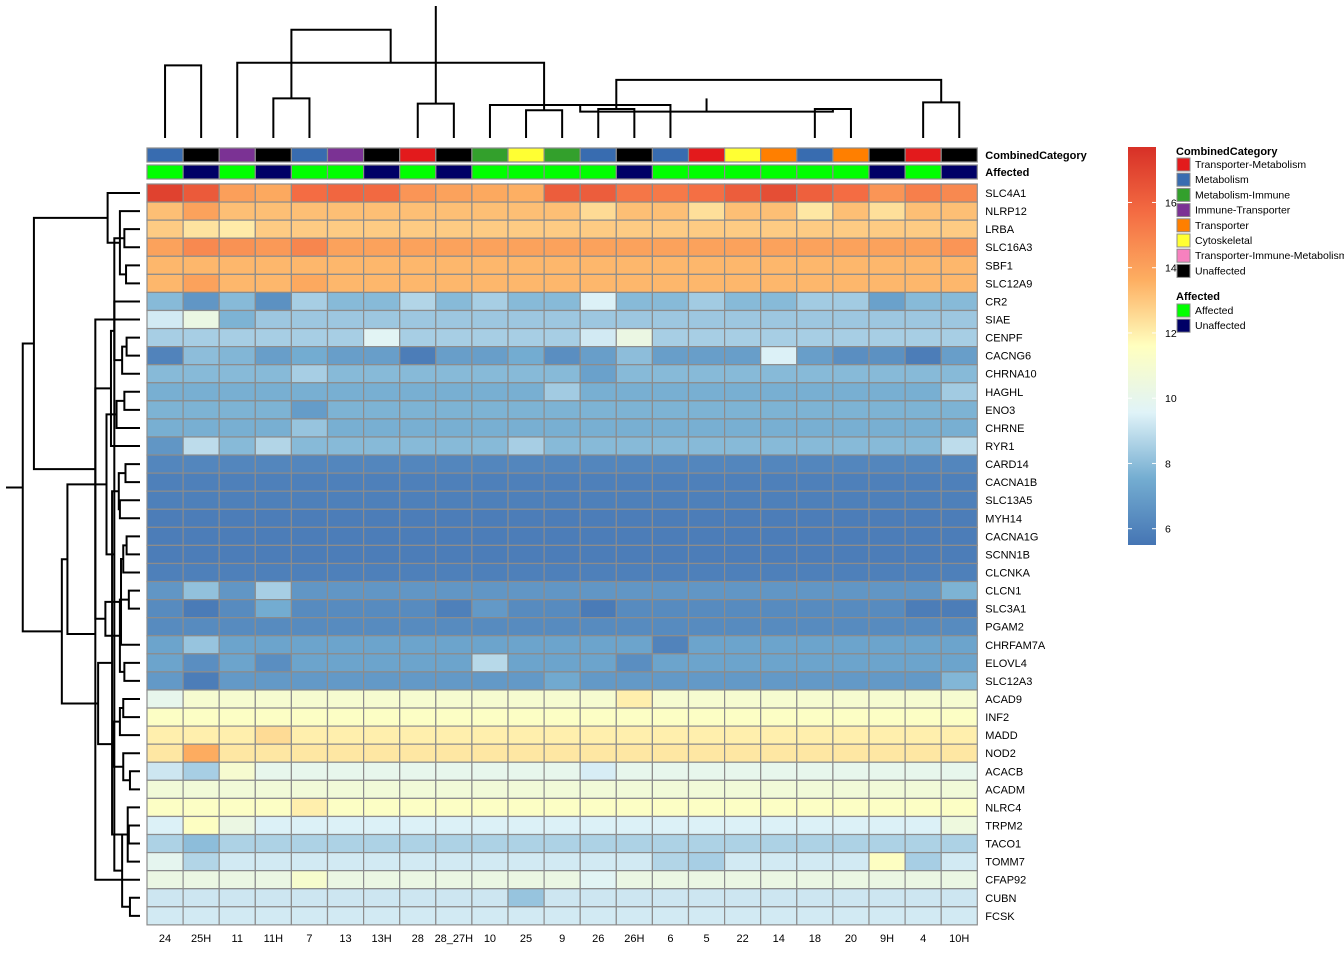 The width and height of the screenshot is (1344, 960). I want to click on column-label: 11, so click(237, 939).